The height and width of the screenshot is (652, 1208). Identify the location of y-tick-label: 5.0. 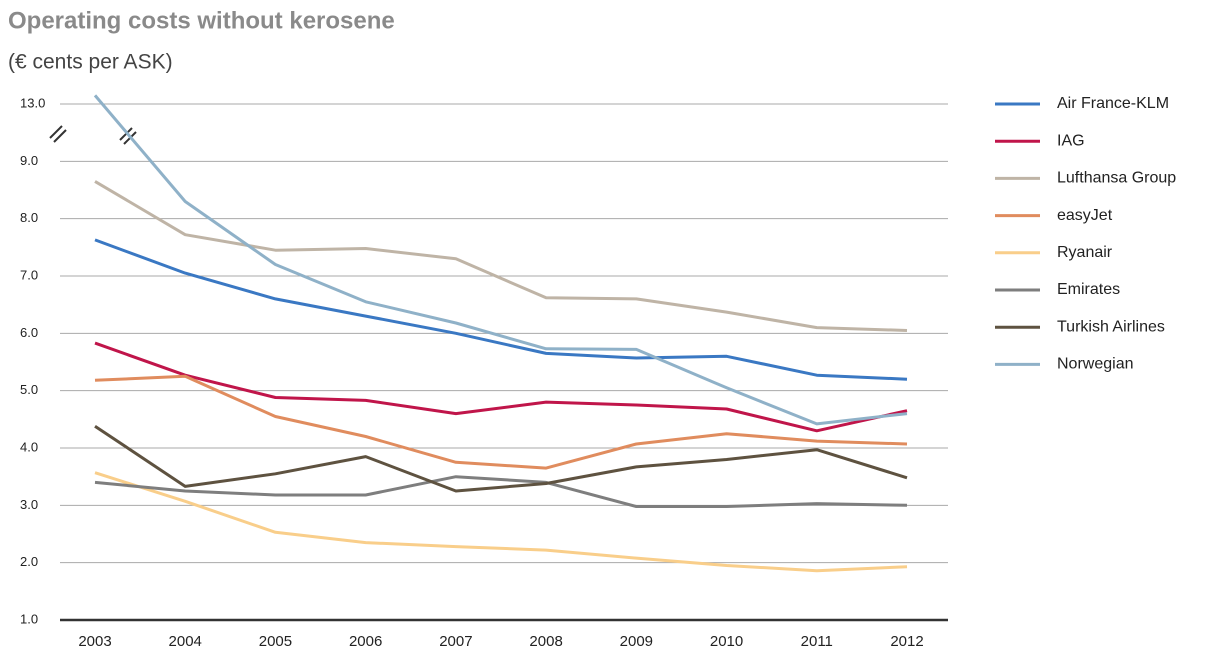
(29, 389).